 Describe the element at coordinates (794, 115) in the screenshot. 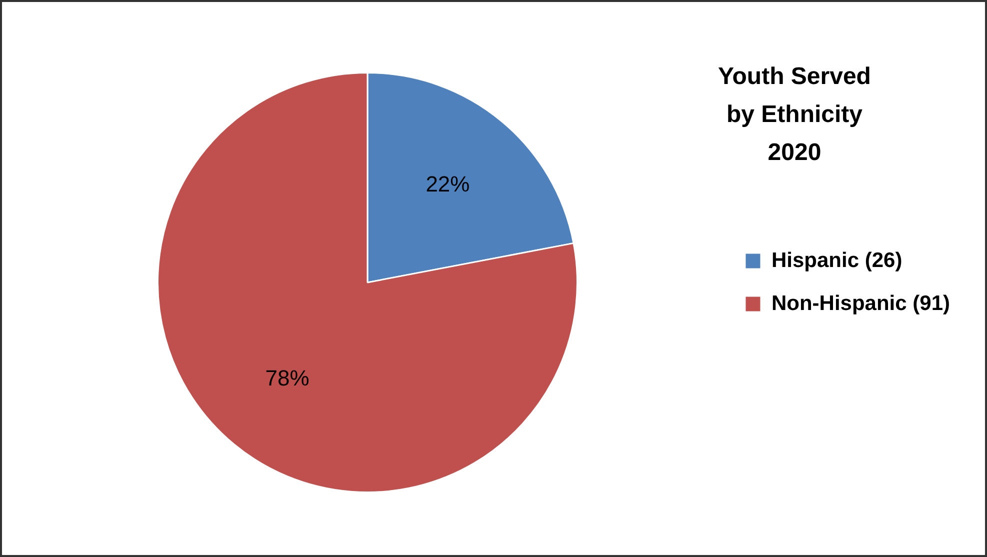

I see `text: Youth Served by Ethnicity 2020` at that location.